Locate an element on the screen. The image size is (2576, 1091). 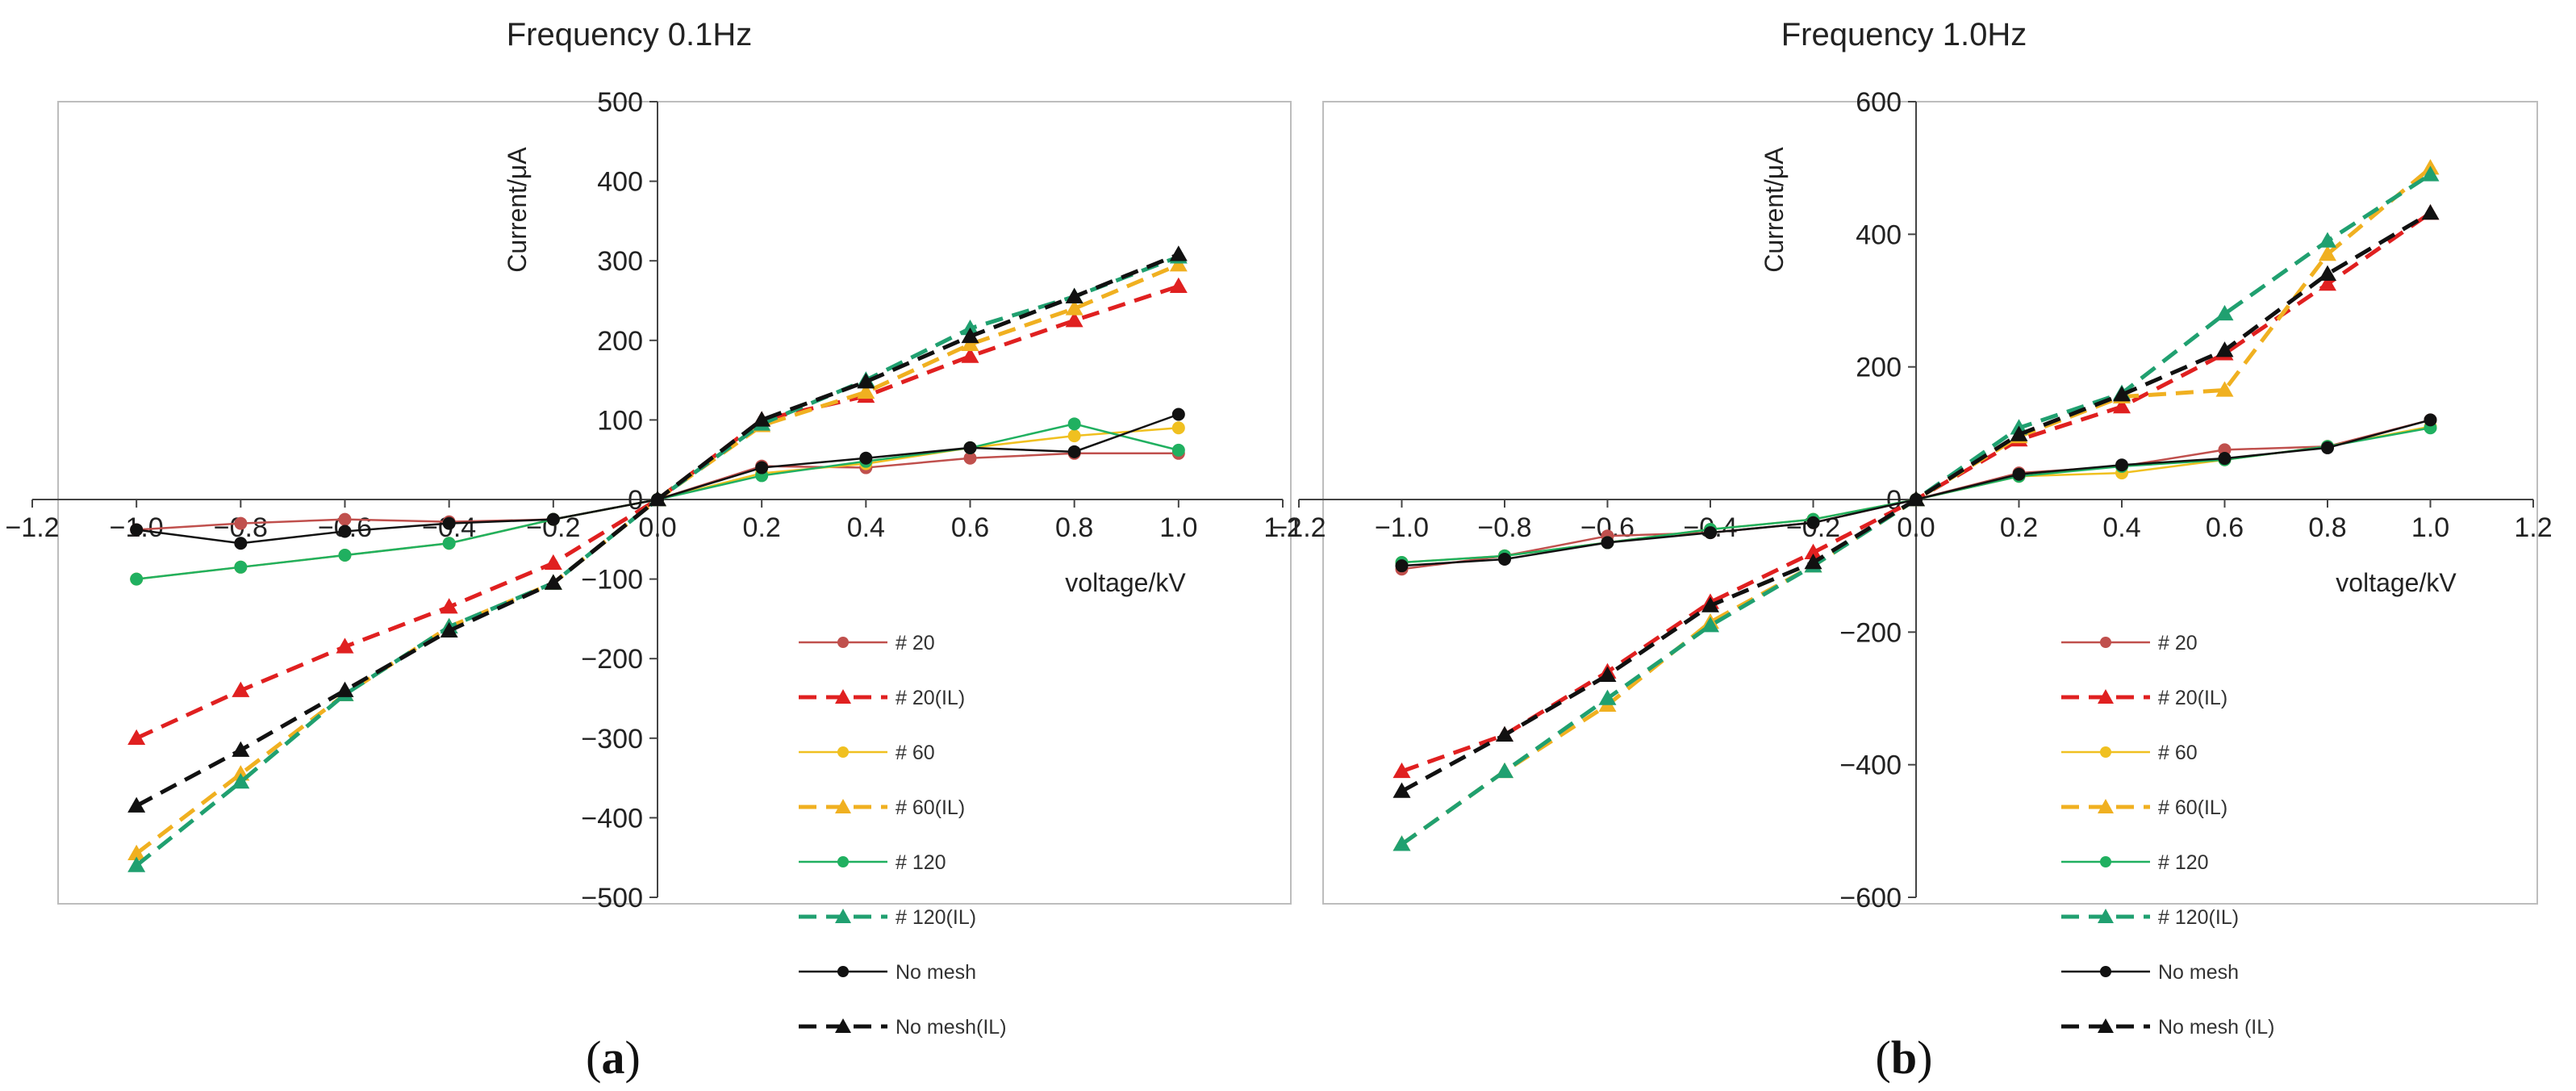
legend-item: No mesh (IL) is located at coordinates (2167, 1027).